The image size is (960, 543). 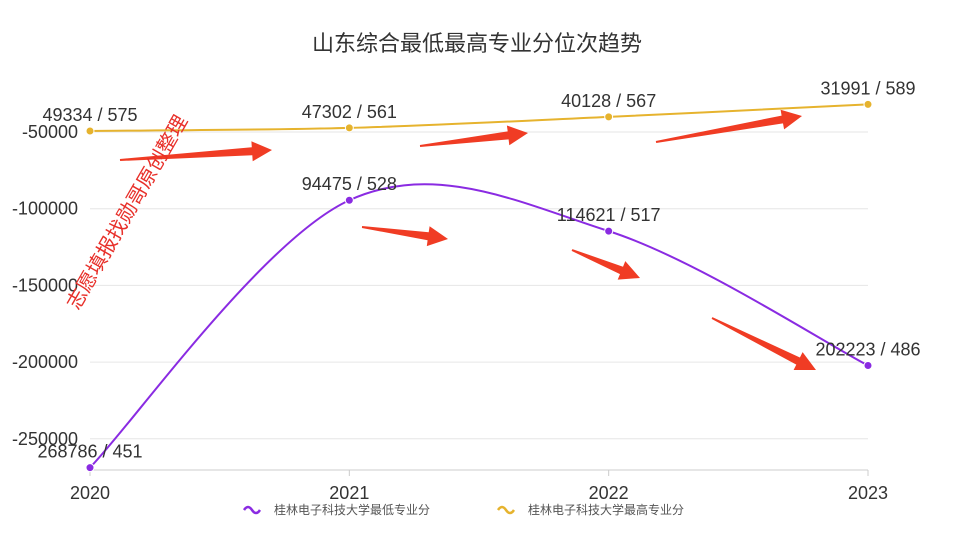 What do you see at coordinates (352, 509) in the screenshot?
I see `legend-label: 桂林电子科技大学最低专业分` at bounding box center [352, 509].